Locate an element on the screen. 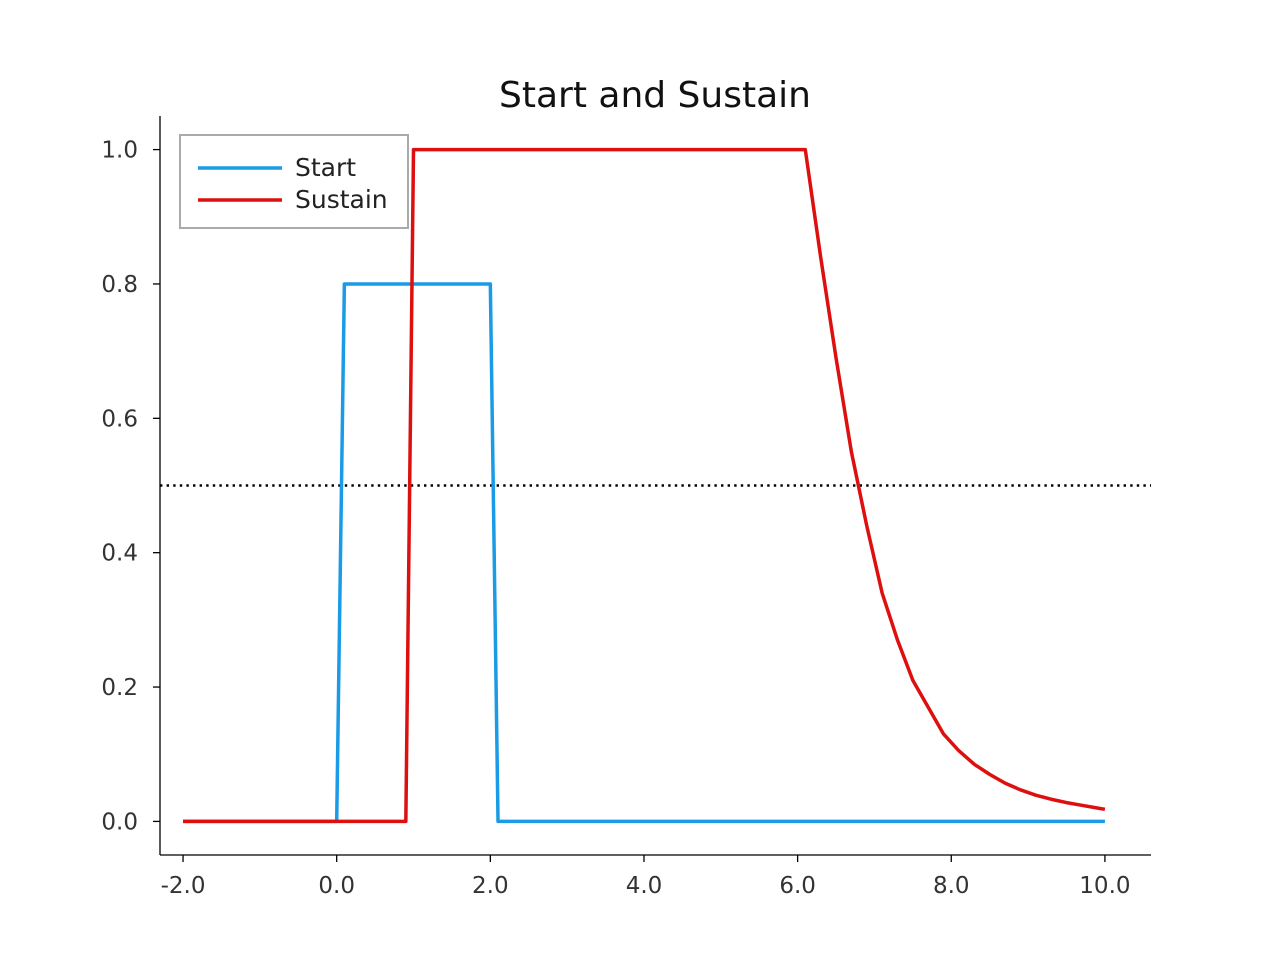 The width and height of the screenshot is (1280, 960). legend-label-start: Start is located at coordinates (325, 167).